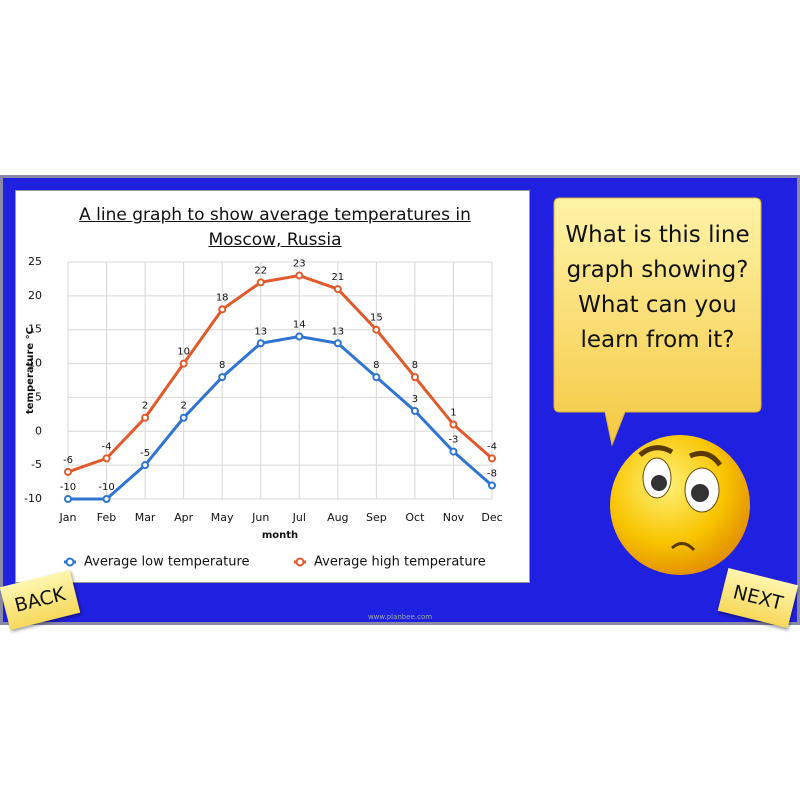 The width and height of the screenshot is (800, 800). Describe the element at coordinates (454, 517) in the screenshot. I see `x-tick-label: Nov` at that location.